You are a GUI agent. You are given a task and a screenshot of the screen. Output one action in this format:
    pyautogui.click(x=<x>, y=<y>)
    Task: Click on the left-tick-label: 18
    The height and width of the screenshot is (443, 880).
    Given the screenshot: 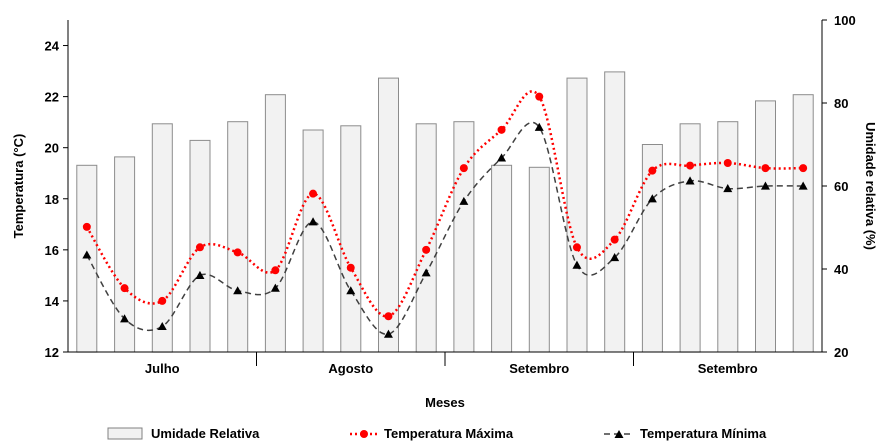 What is the action you would take?
    pyautogui.click(x=52, y=199)
    